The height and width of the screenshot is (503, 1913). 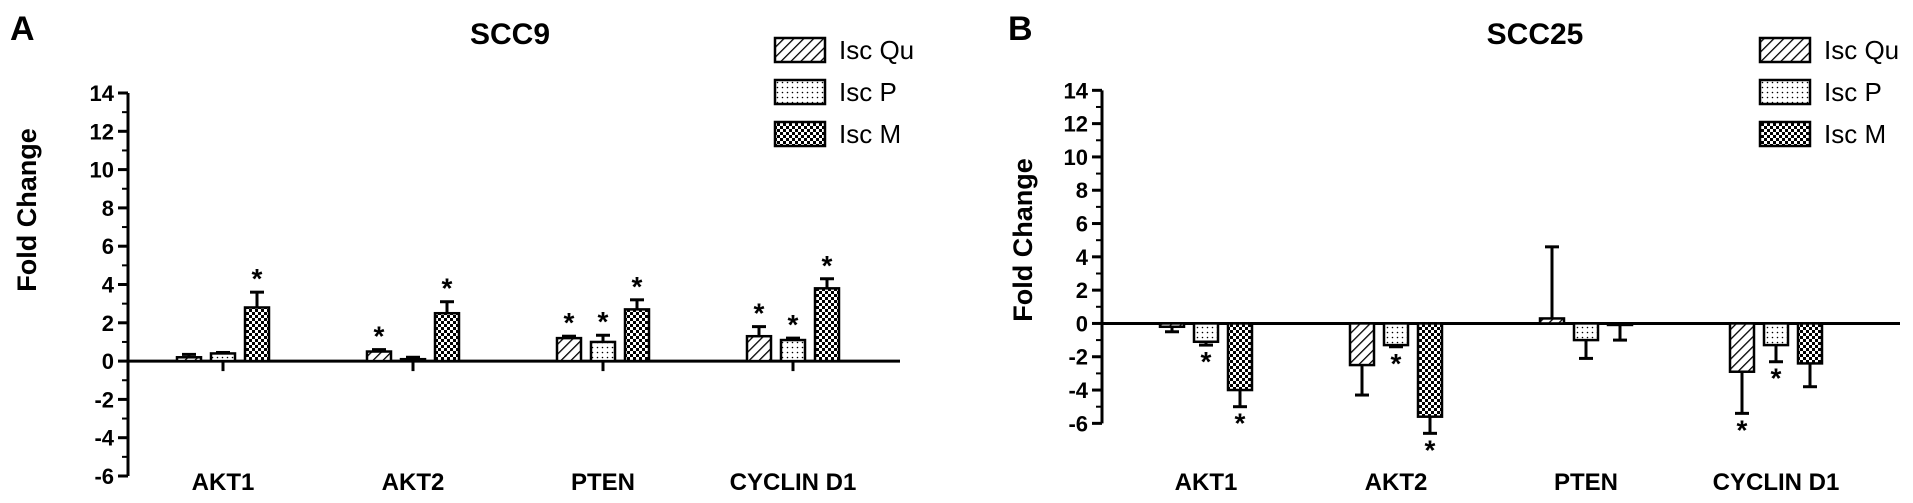 I want to click on panel-a-category-label: AKT2, so click(x=413, y=482).